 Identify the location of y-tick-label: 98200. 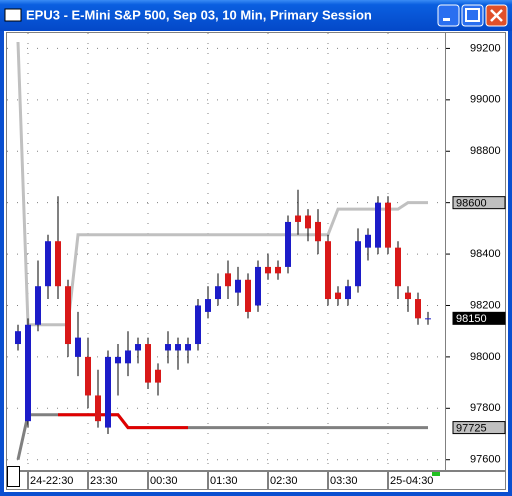
(485, 305).